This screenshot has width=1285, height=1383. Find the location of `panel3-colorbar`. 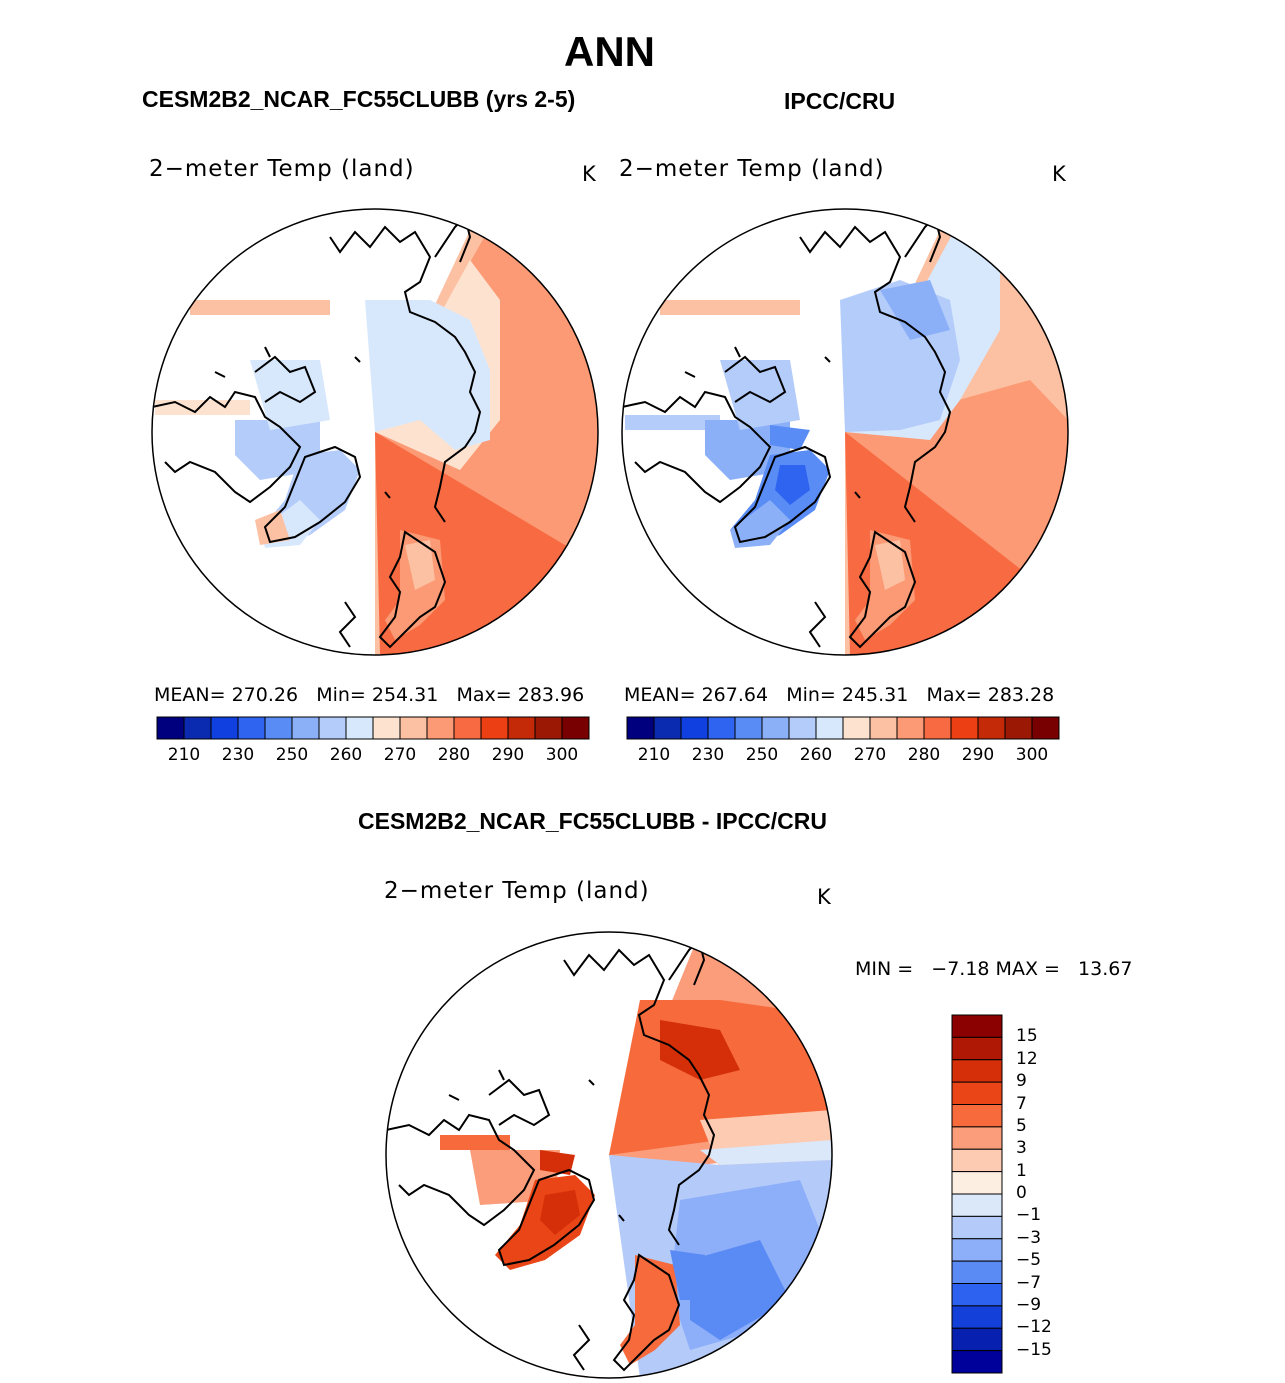

panel3-colorbar is located at coordinates (977, 1194).